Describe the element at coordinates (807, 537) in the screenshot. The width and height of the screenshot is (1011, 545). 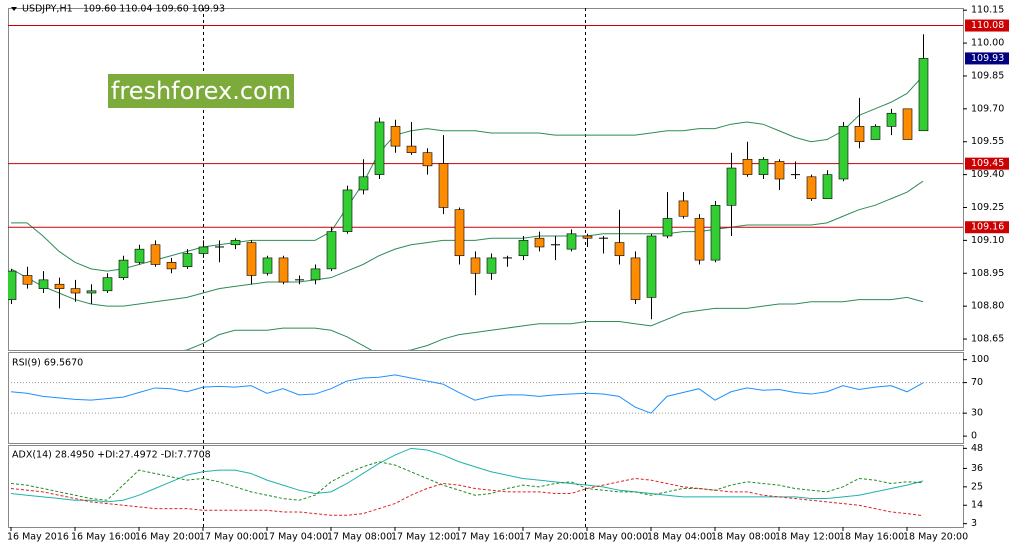
I see `x-tick-label: 18 May 12:00` at that location.